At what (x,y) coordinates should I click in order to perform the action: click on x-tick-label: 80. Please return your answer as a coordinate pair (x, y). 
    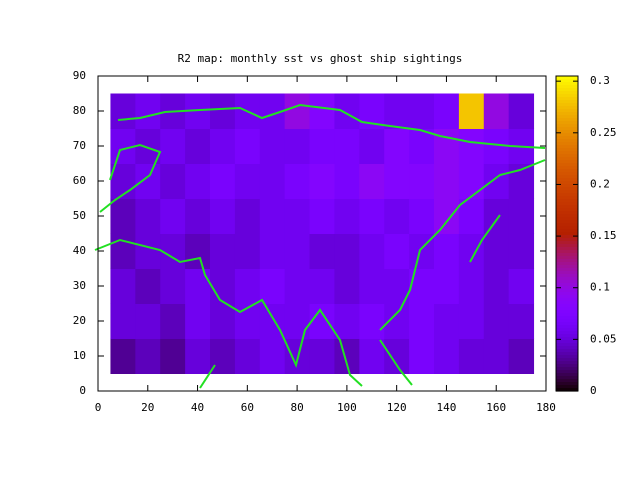
    Looking at the image, I should click on (296, 407).